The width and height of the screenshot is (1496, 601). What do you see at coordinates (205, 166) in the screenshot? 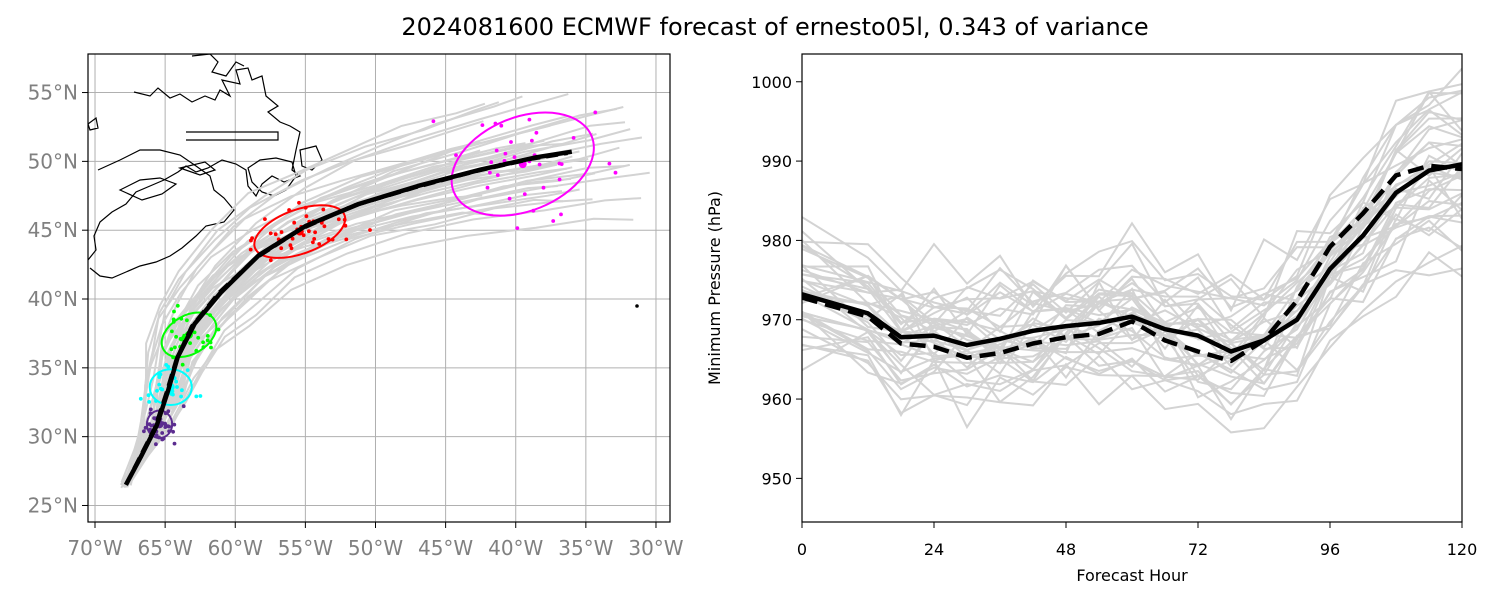
I see `coastline-map` at bounding box center [205, 166].